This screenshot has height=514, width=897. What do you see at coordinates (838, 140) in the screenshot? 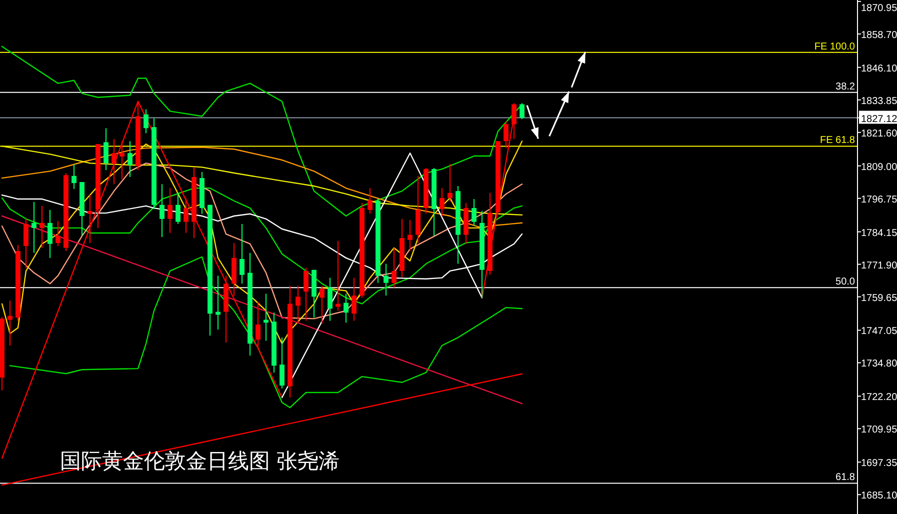
I see `ref-line-label: FE 61.8` at bounding box center [838, 140].